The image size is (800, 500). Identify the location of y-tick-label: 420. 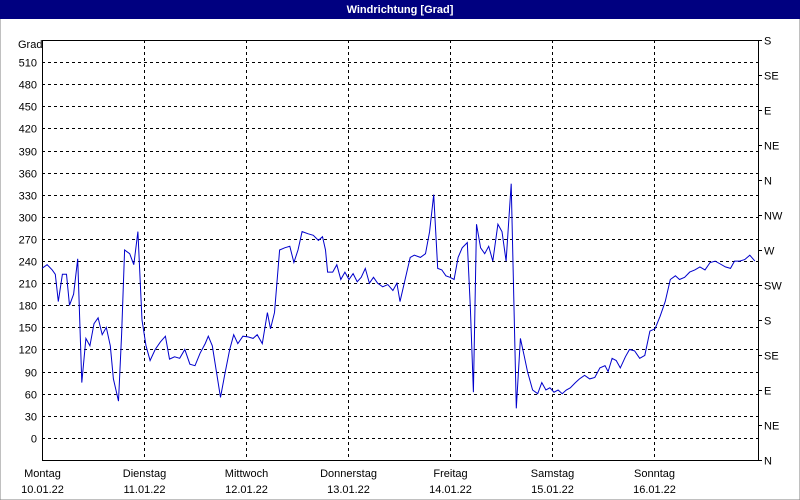
(28, 130).